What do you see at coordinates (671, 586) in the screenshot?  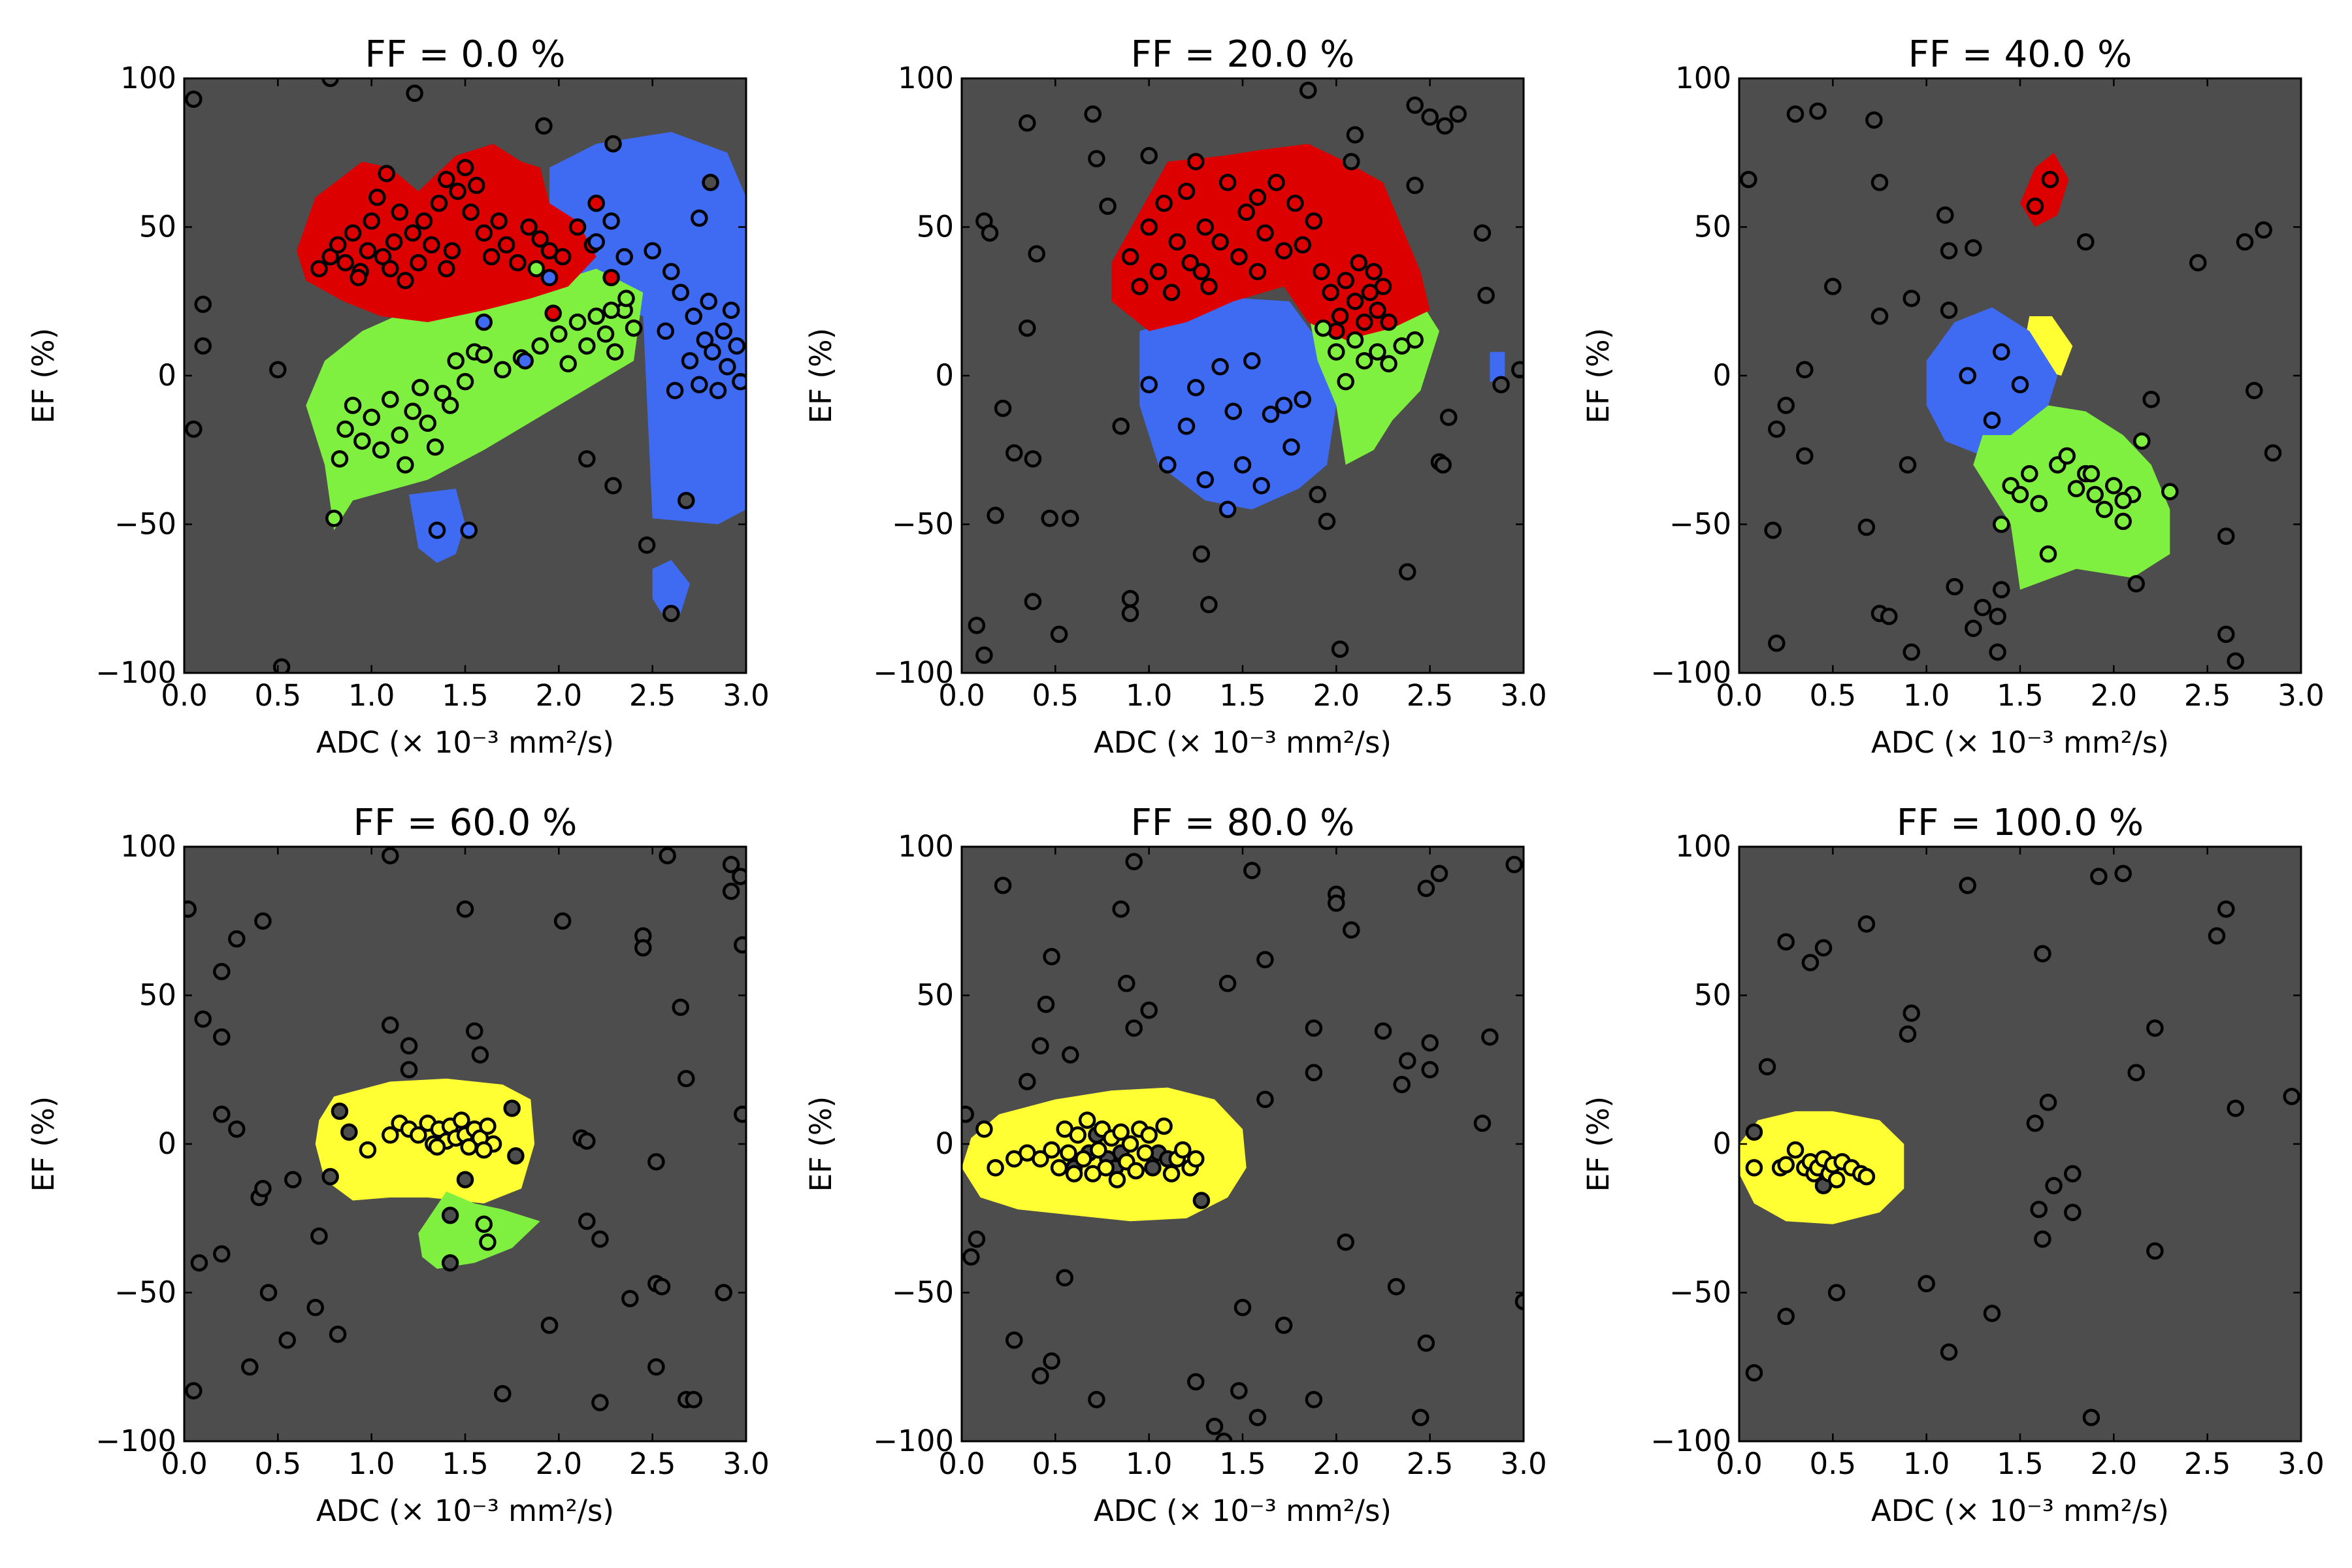 I see `region-blue` at bounding box center [671, 586].